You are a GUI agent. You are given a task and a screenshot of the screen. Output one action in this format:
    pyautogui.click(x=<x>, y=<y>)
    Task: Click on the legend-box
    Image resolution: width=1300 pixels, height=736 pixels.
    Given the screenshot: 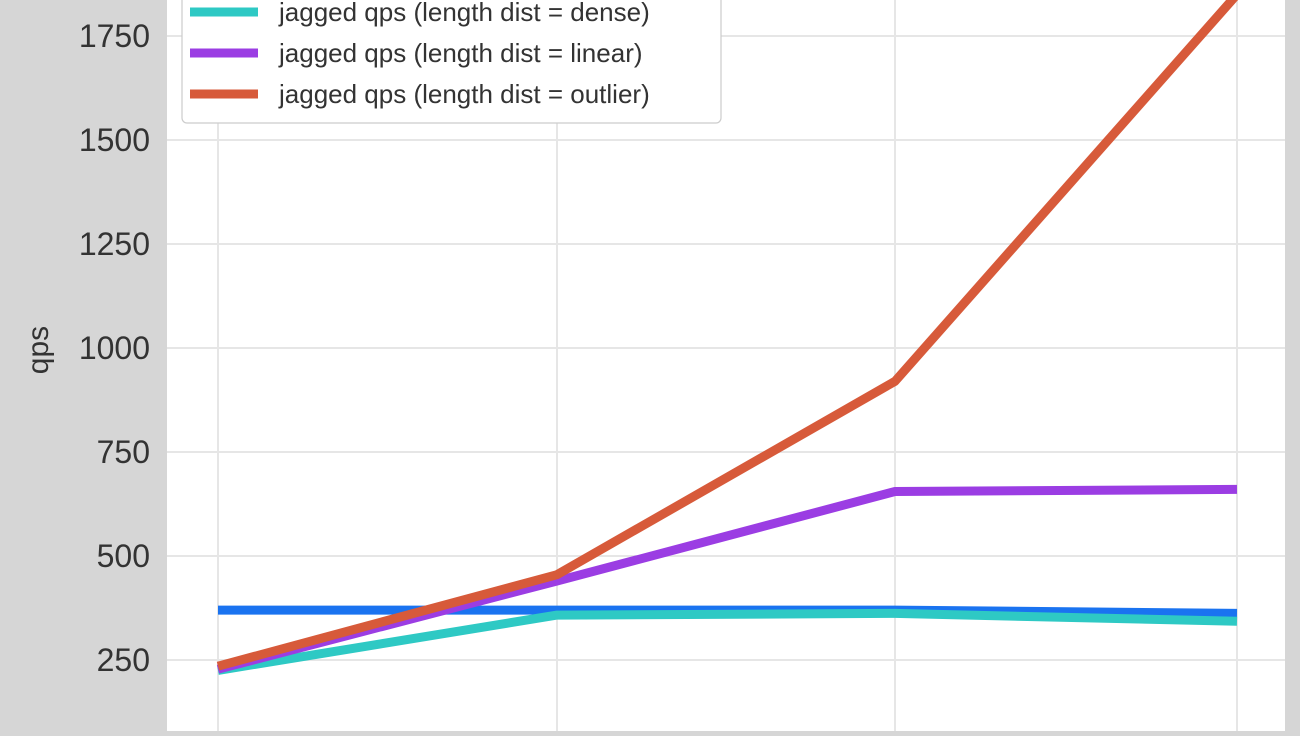 What is the action you would take?
    pyautogui.click(x=451, y=62)
    